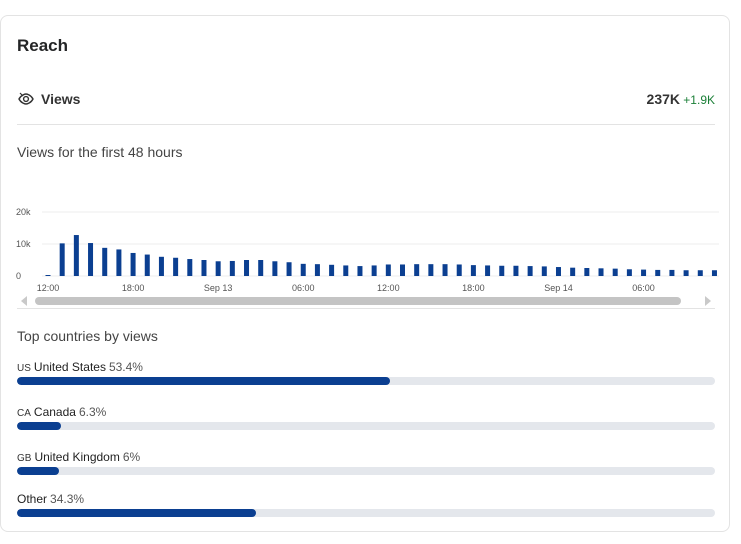 This screenshot has width=741, height=544. Describe the element at coordinates (54, 412) in the screenshot. I see `country-name: Canada` at that location.